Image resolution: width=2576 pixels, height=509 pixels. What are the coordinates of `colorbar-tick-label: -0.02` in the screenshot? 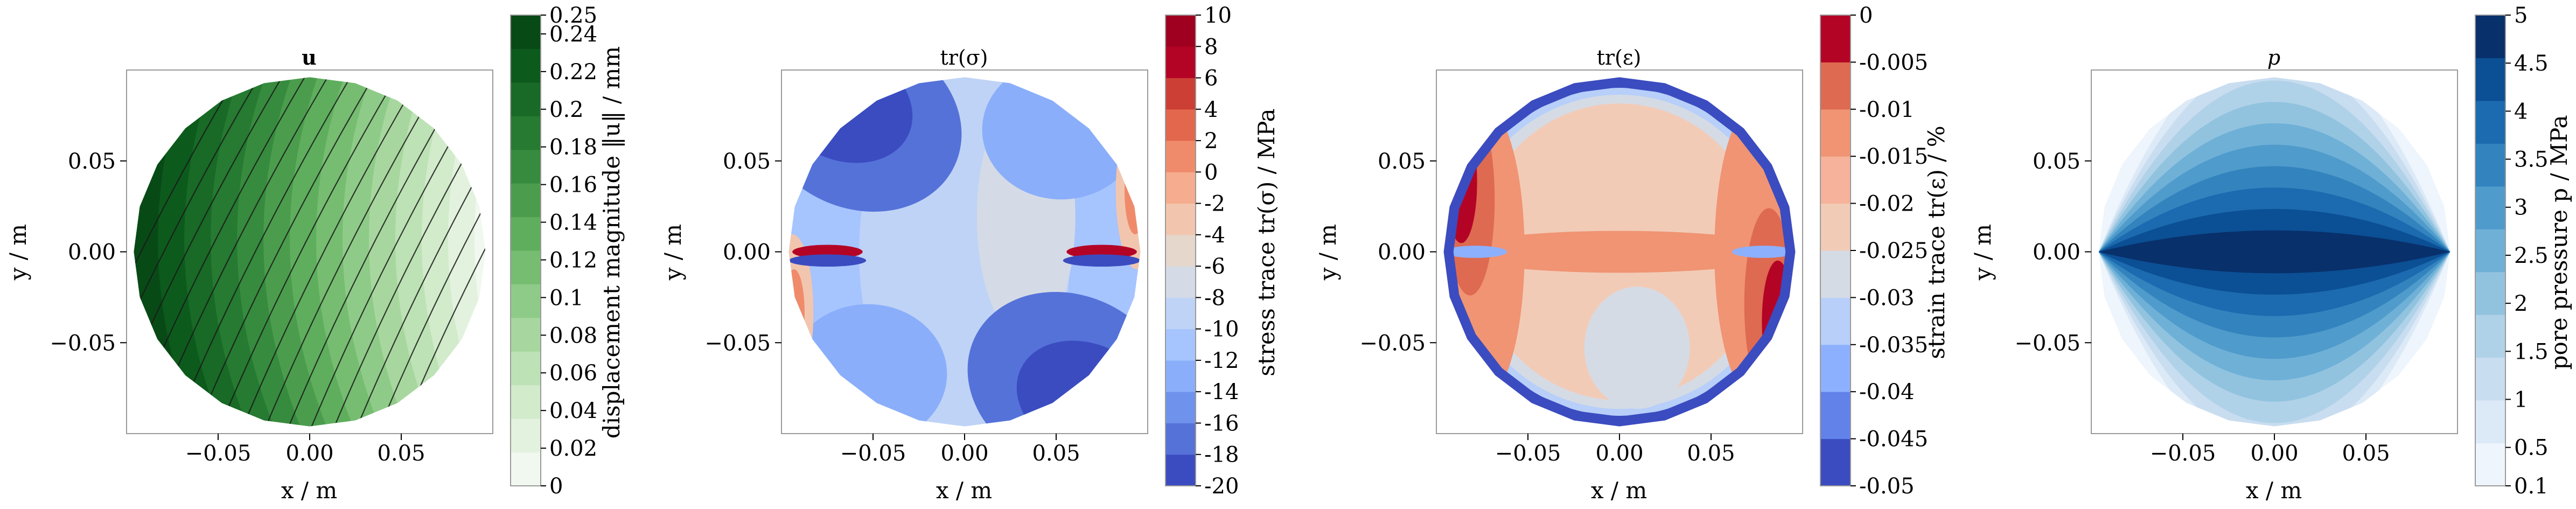 It's located at (1887, 204).